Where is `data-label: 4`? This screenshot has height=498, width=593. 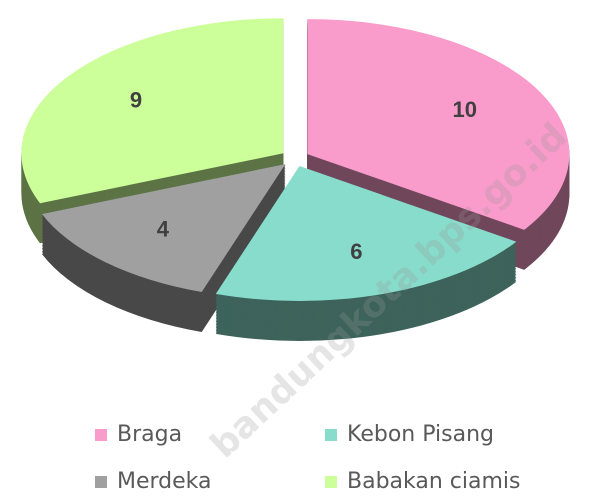 data-label: 4 is located at coordinates (163, 229).